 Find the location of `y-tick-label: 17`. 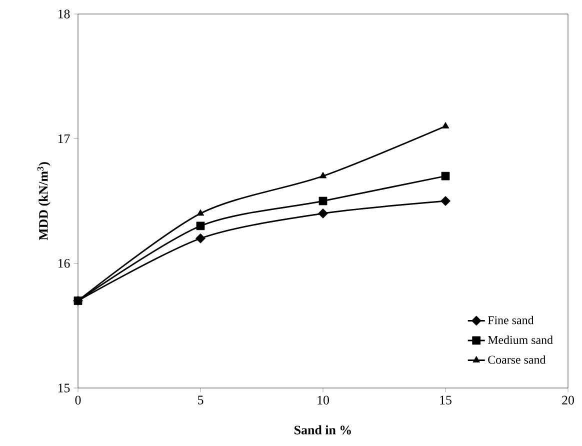

y-tick-label: 17 is located at coordinates (64, 138).